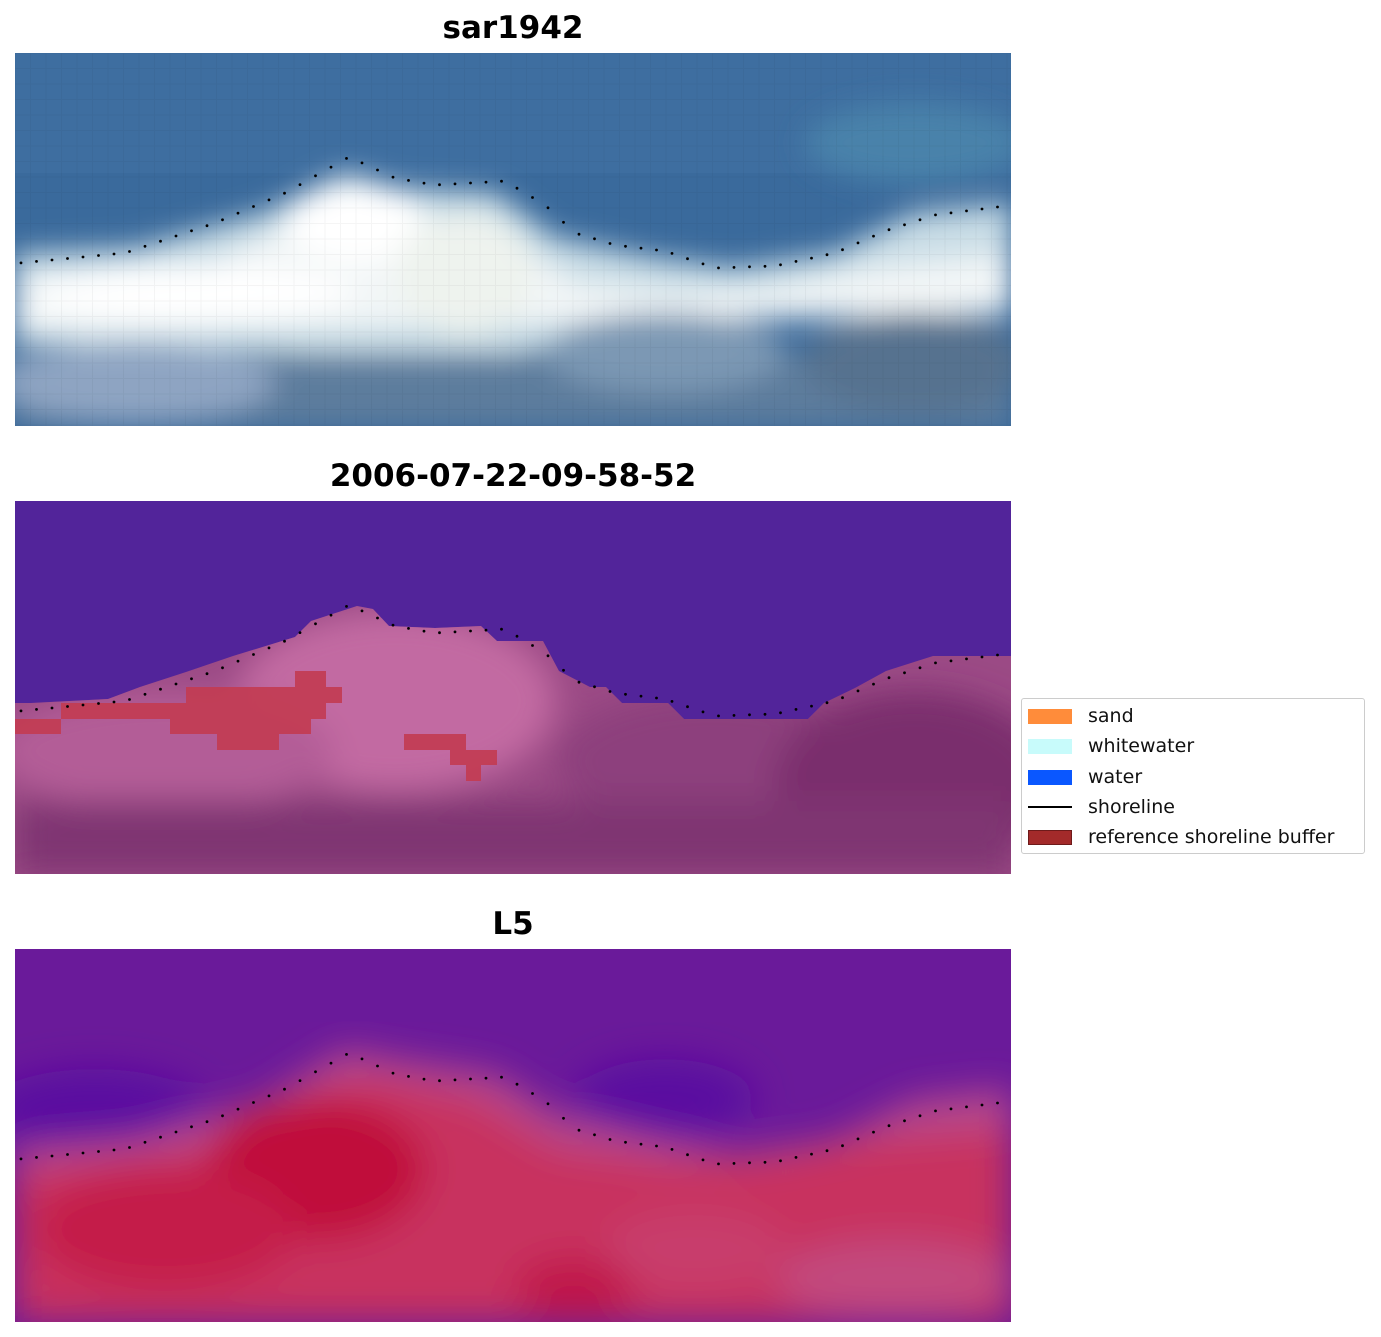  I want to click on panel-title-l5: L5, so click(513, 924).